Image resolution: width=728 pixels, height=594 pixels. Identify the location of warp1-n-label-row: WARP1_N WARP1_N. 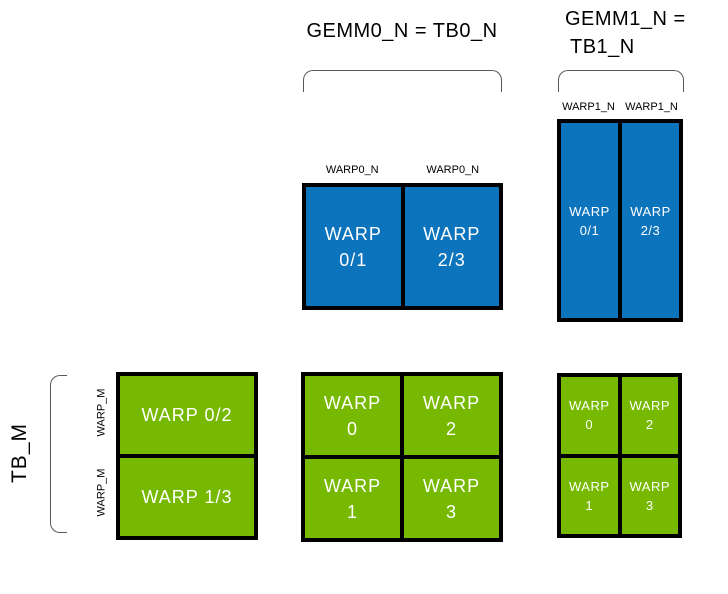
(620, 107).